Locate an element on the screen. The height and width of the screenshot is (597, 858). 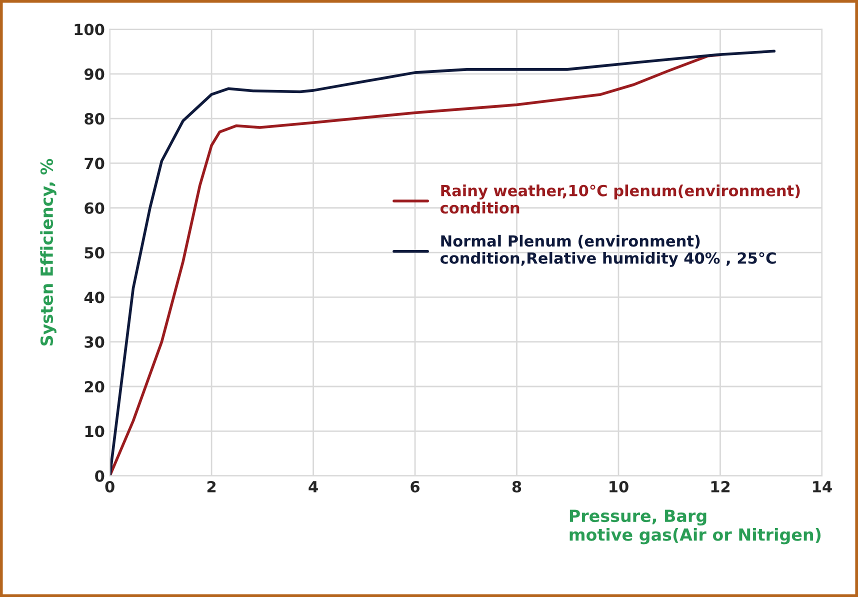
x-axis-title: Pressure, Barg motive gas(Air or Nitrigen) is located at coordinates (695, 527).